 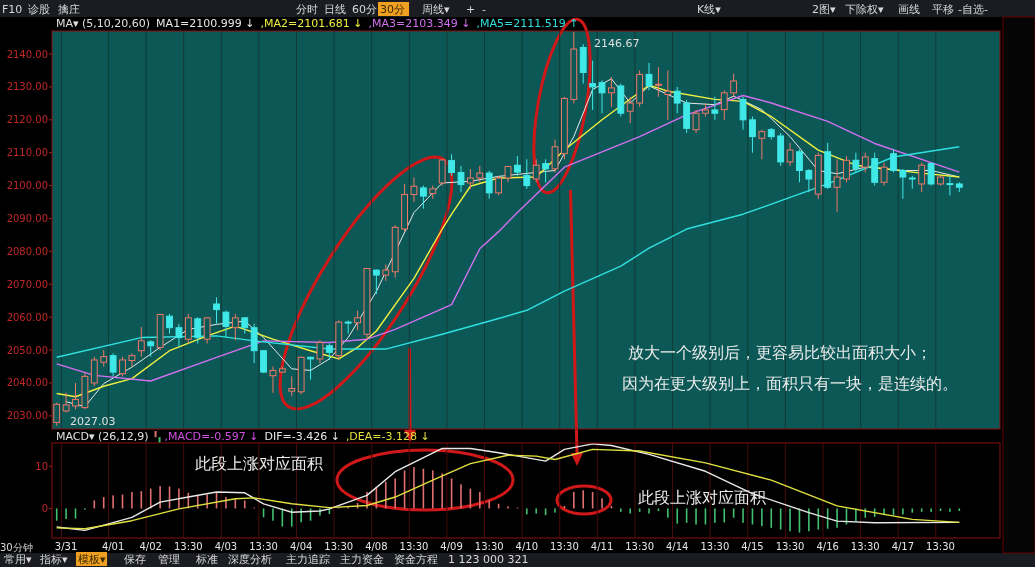 I want to click on text: 2图▾, so click(x=824, y=9).